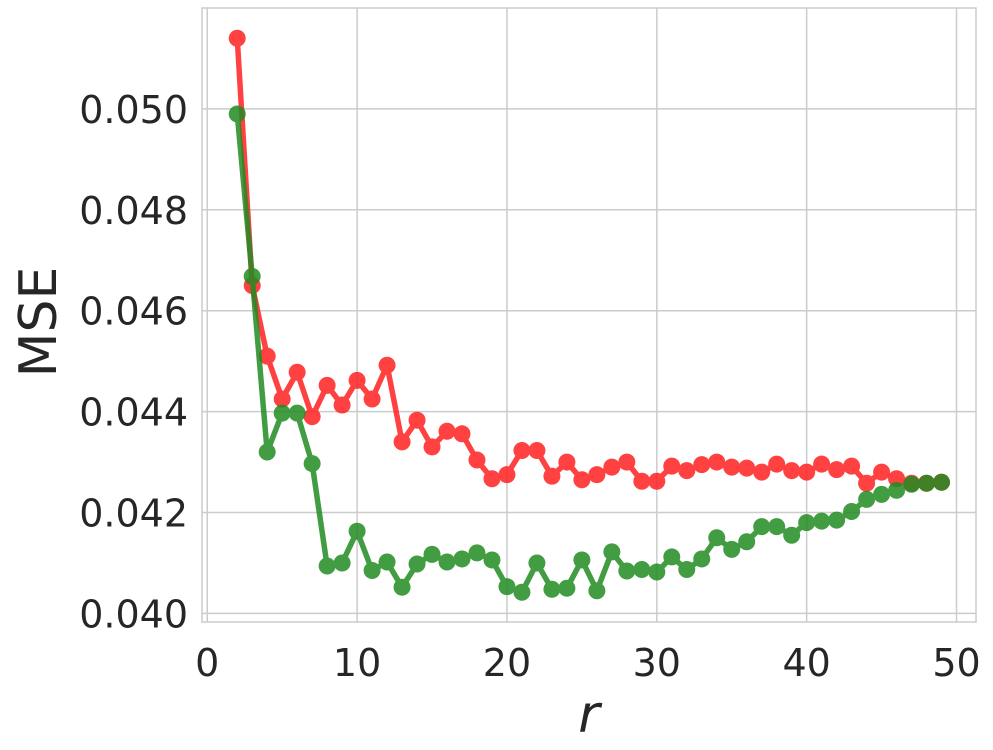  I want to click on y-tick-label: 0.048, so click(133, 211).